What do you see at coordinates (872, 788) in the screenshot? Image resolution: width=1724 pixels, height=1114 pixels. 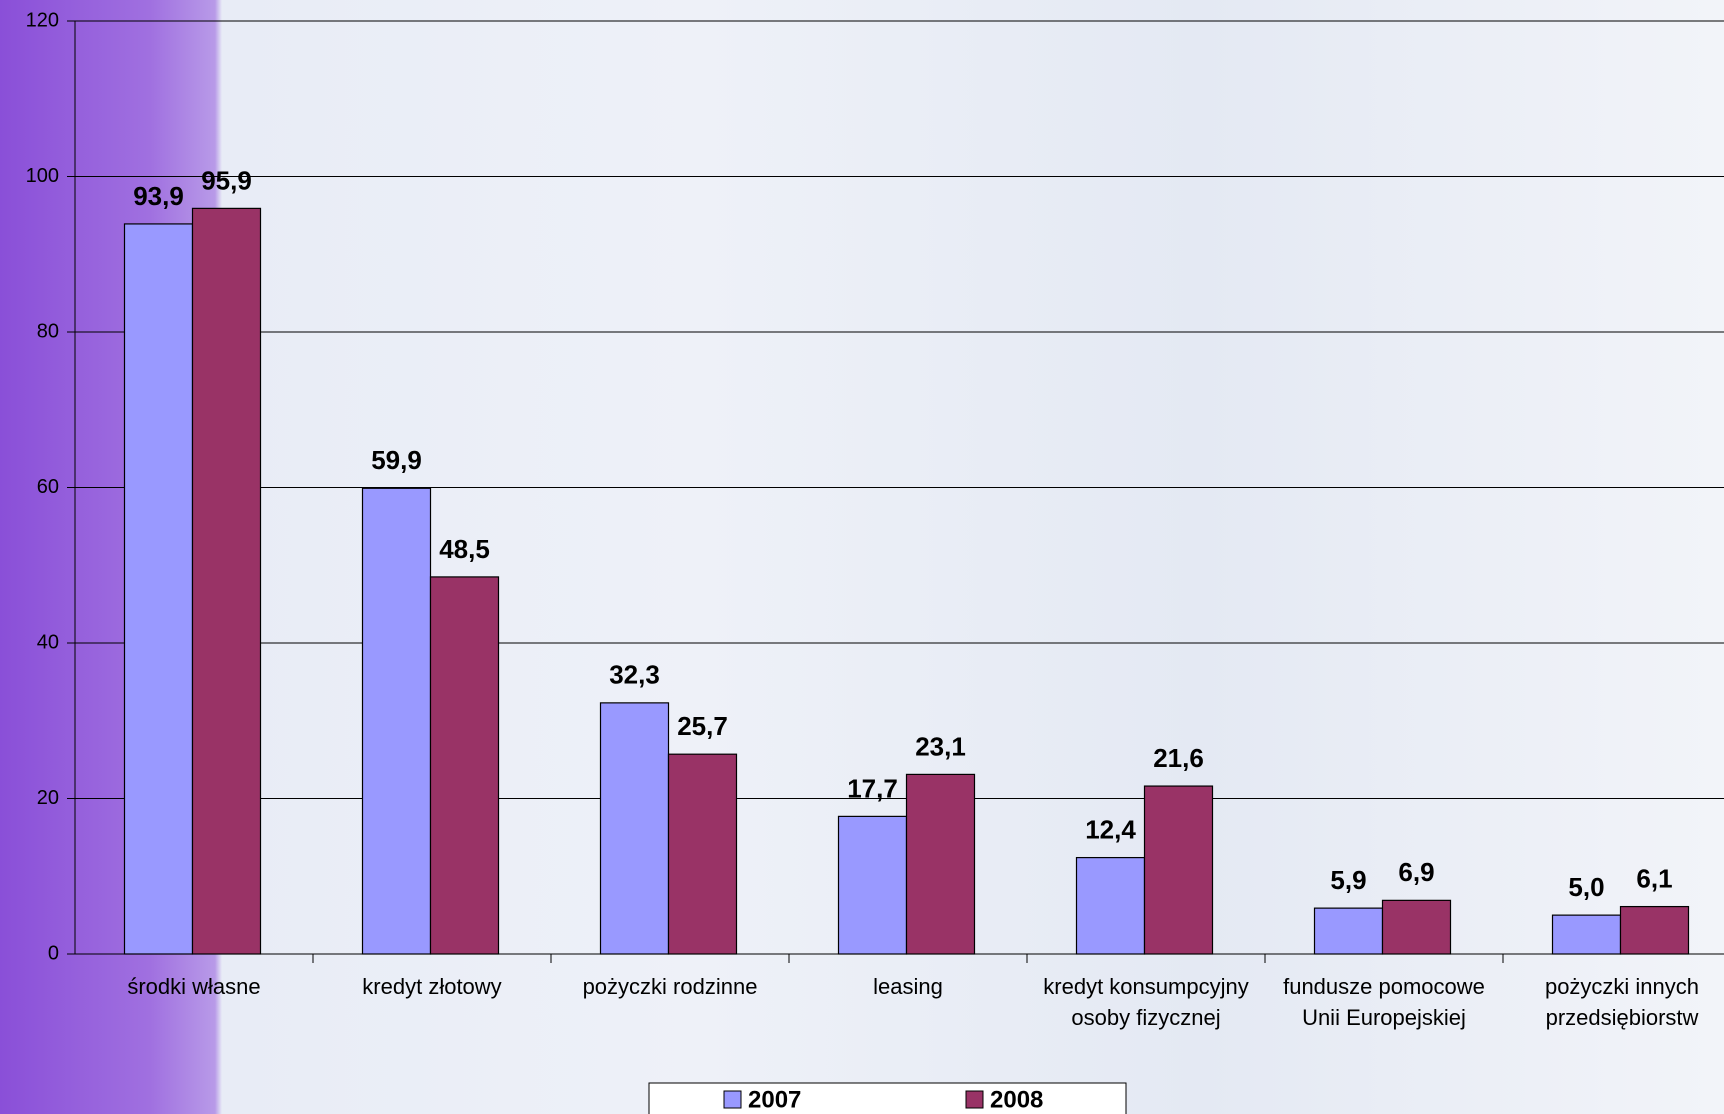 I see `value-label: 17,7` at bounding box center [872, 788].